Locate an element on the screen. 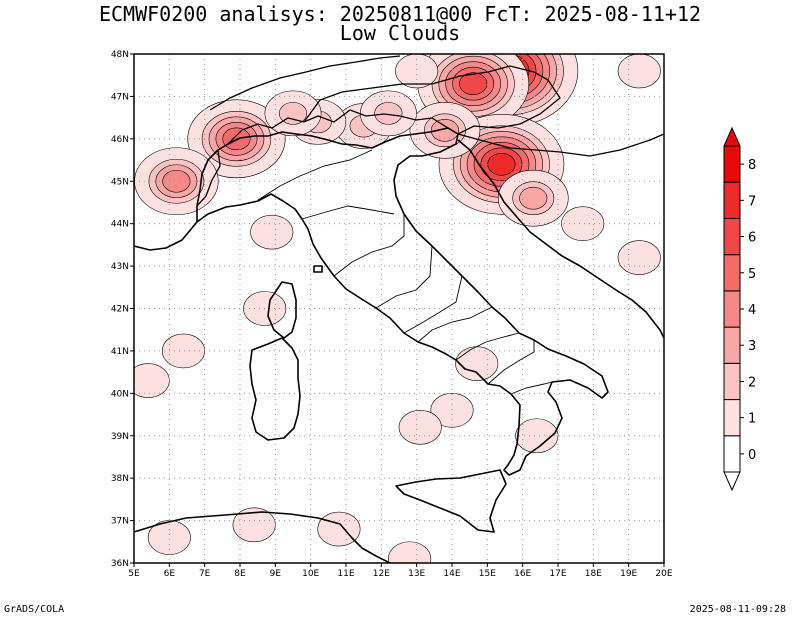  colorbar-max-arrow is located at coordinates (732, 136).